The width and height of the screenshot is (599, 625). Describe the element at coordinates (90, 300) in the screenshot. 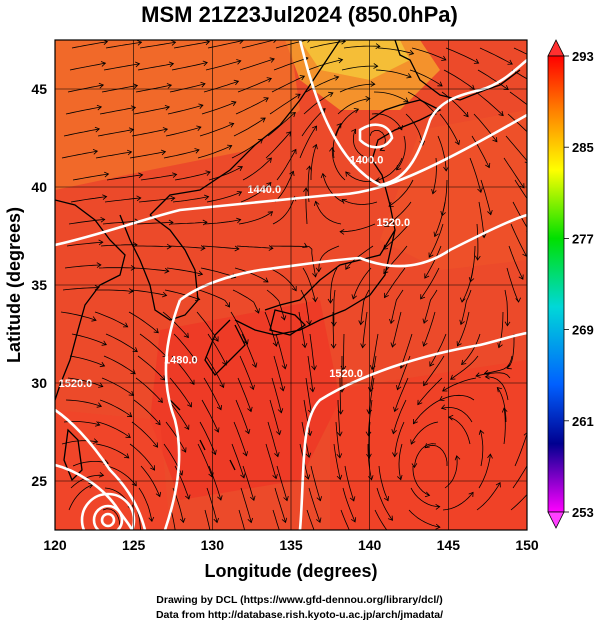

I see `china-coast` at that location.